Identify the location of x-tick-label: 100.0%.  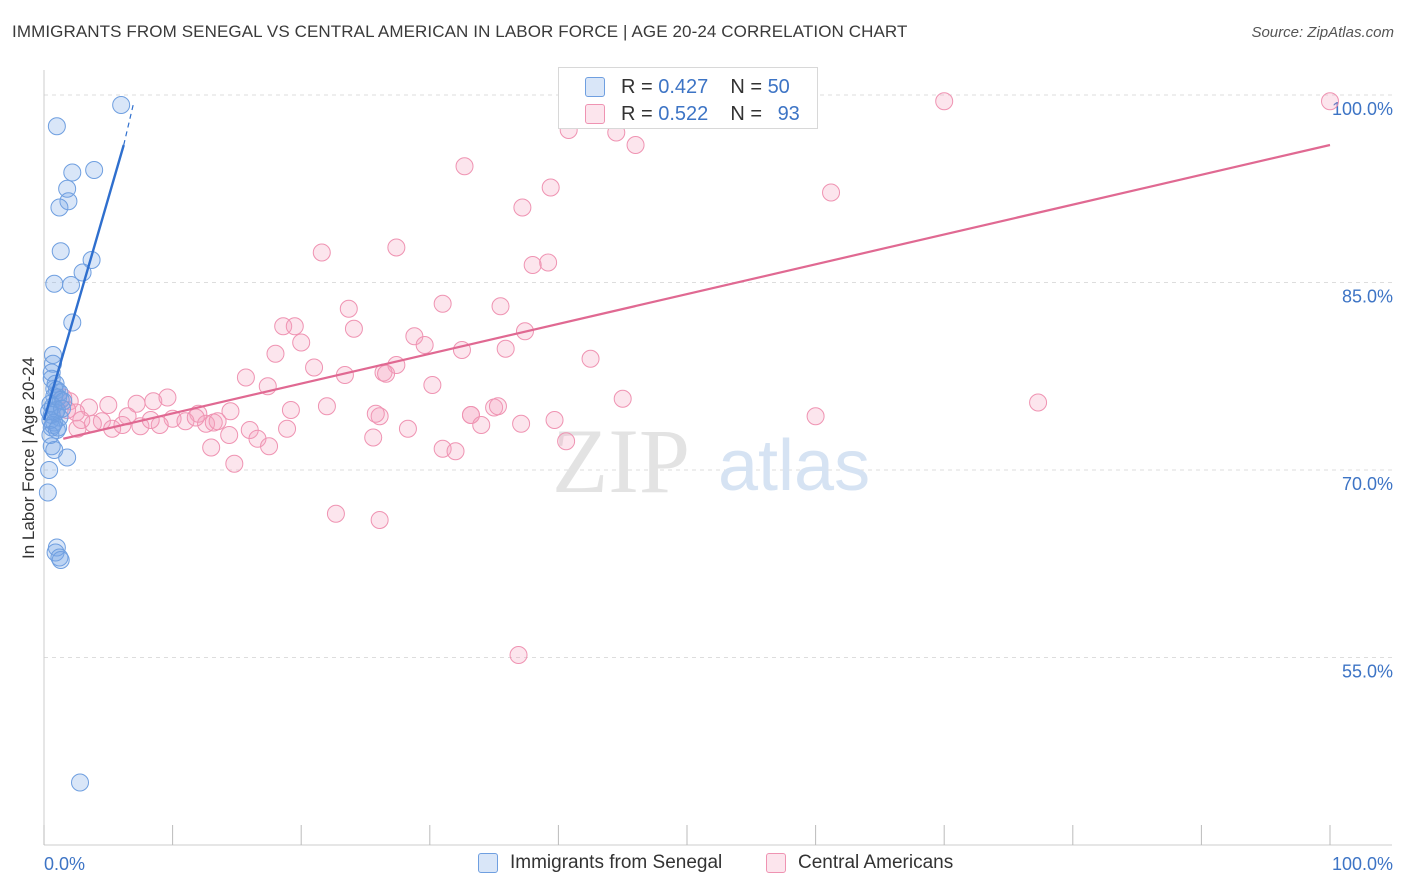
(1362, 864).